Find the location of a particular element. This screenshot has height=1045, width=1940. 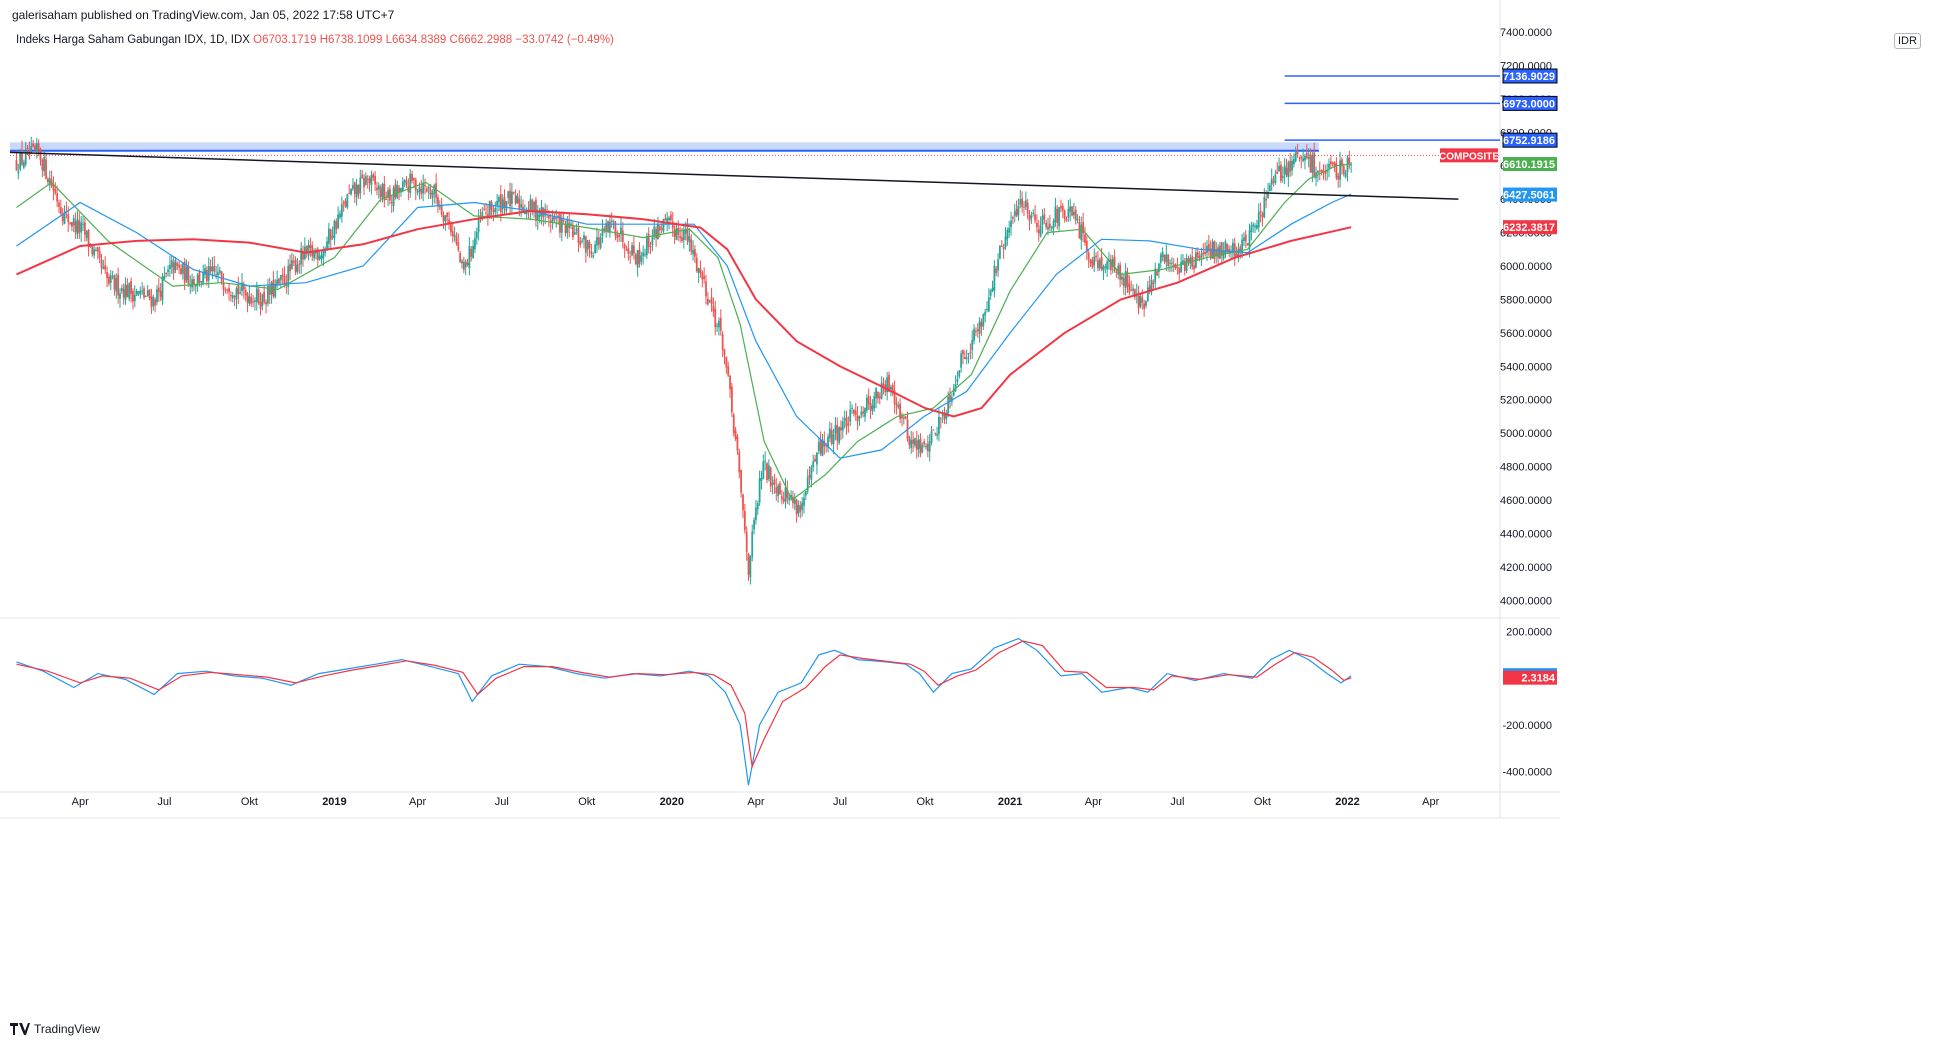

footer-brand: TradingView is located at coordinates (55, 1029).